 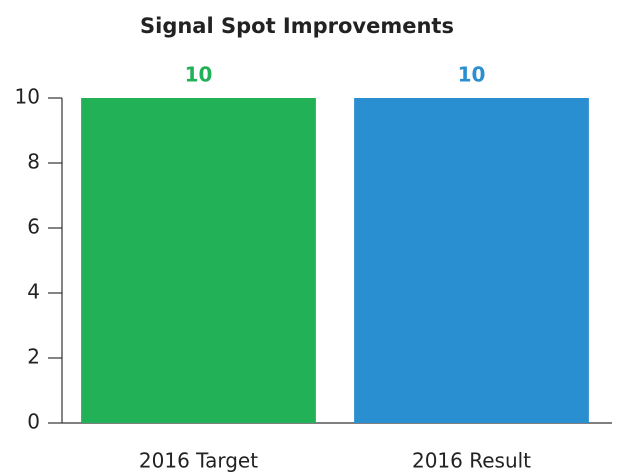 I want to click on y-tick-label: 2, so click(x=33, y=357).